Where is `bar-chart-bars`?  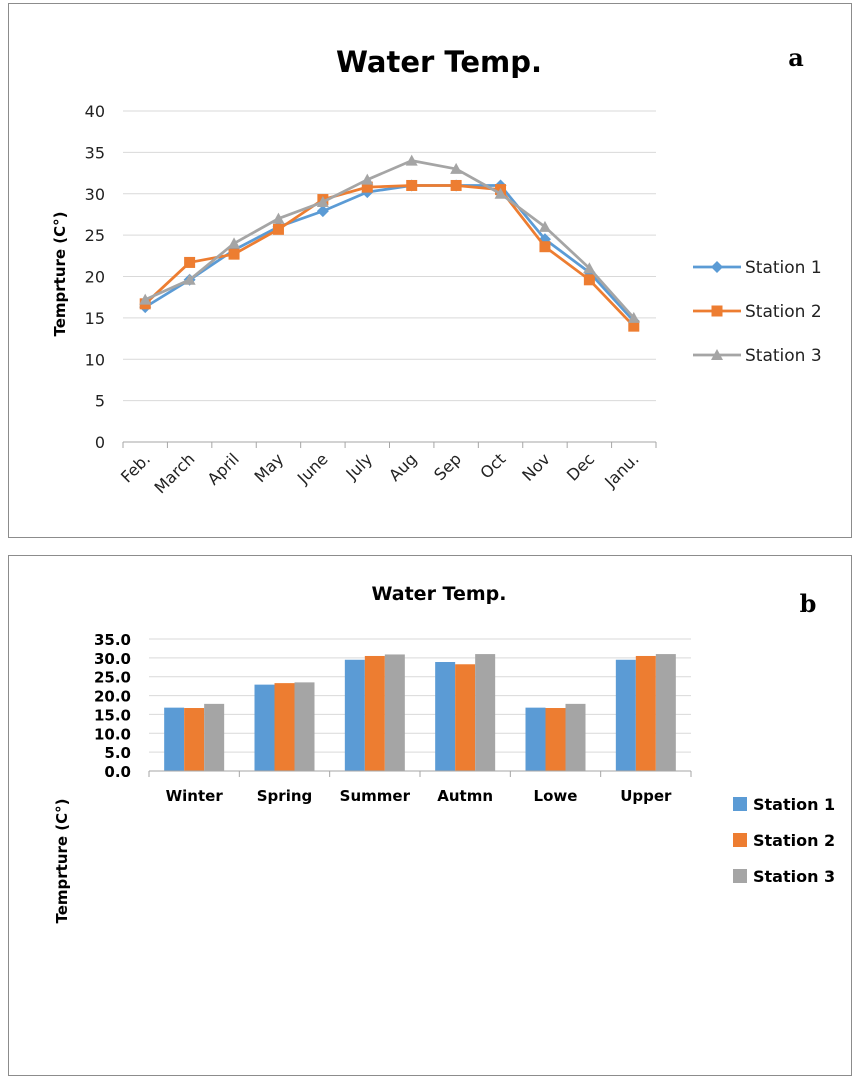
bar-chart-bars is located at coordinates (420, 712).